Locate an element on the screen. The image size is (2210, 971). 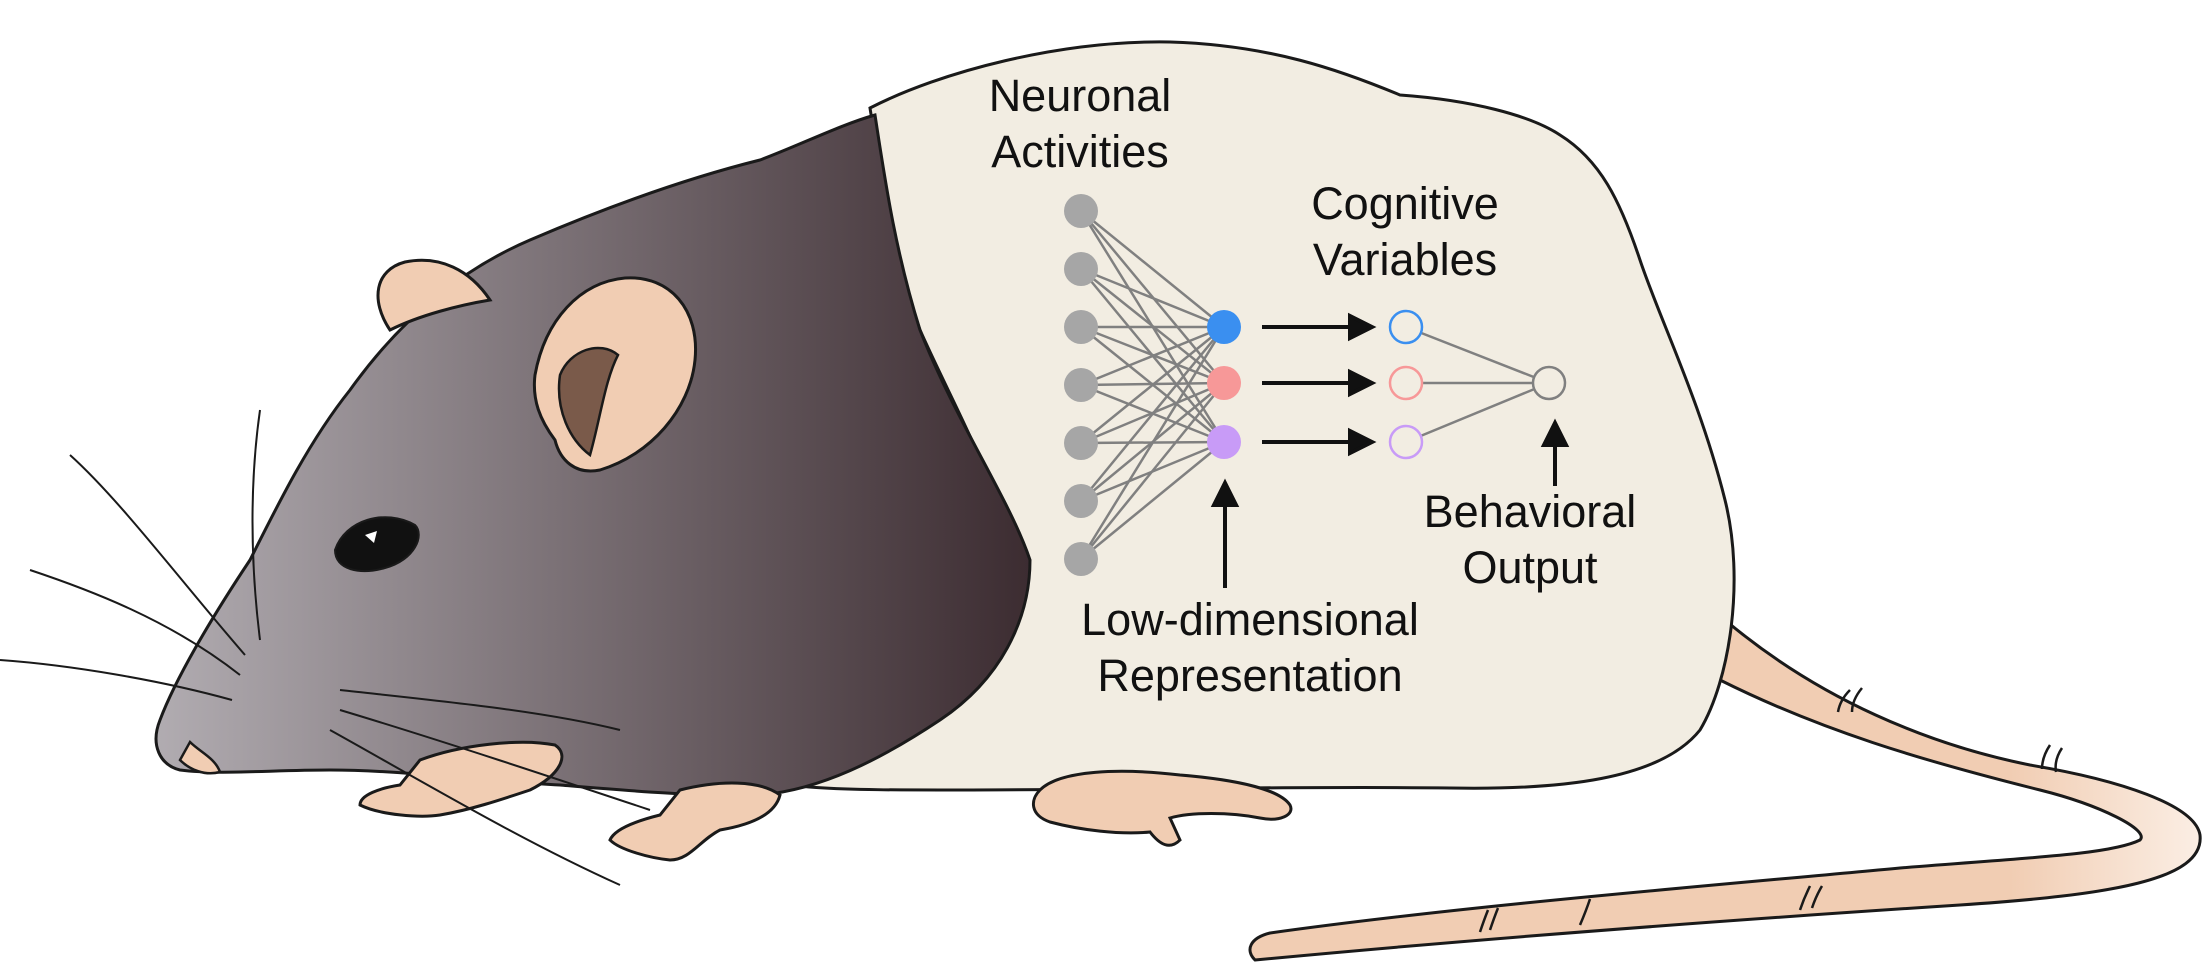
latent-node-purple is located at coordinates (1224, 442).